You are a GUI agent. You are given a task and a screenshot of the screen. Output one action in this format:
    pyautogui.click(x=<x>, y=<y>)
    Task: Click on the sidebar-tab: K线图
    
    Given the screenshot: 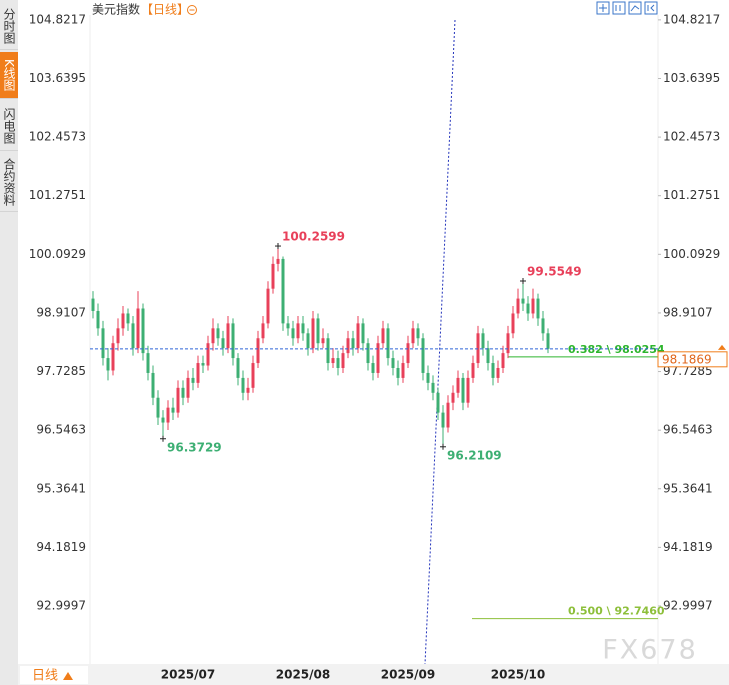 What is the action you would take?
    pyautogui.click(x=9, y=75)
    